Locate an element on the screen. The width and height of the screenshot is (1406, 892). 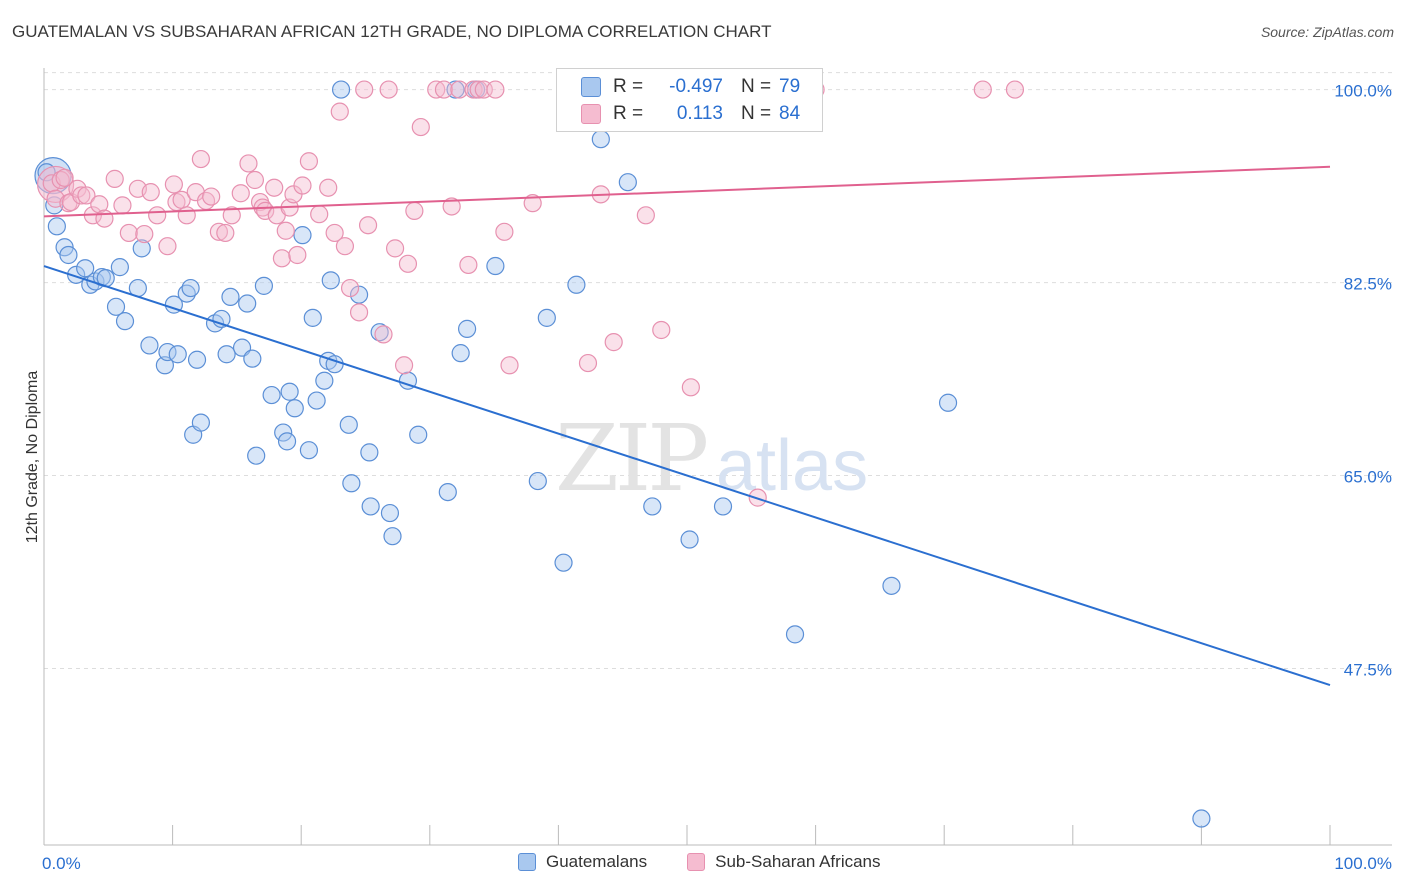
r-value: 0.113 is located at coordinates (699, 113).